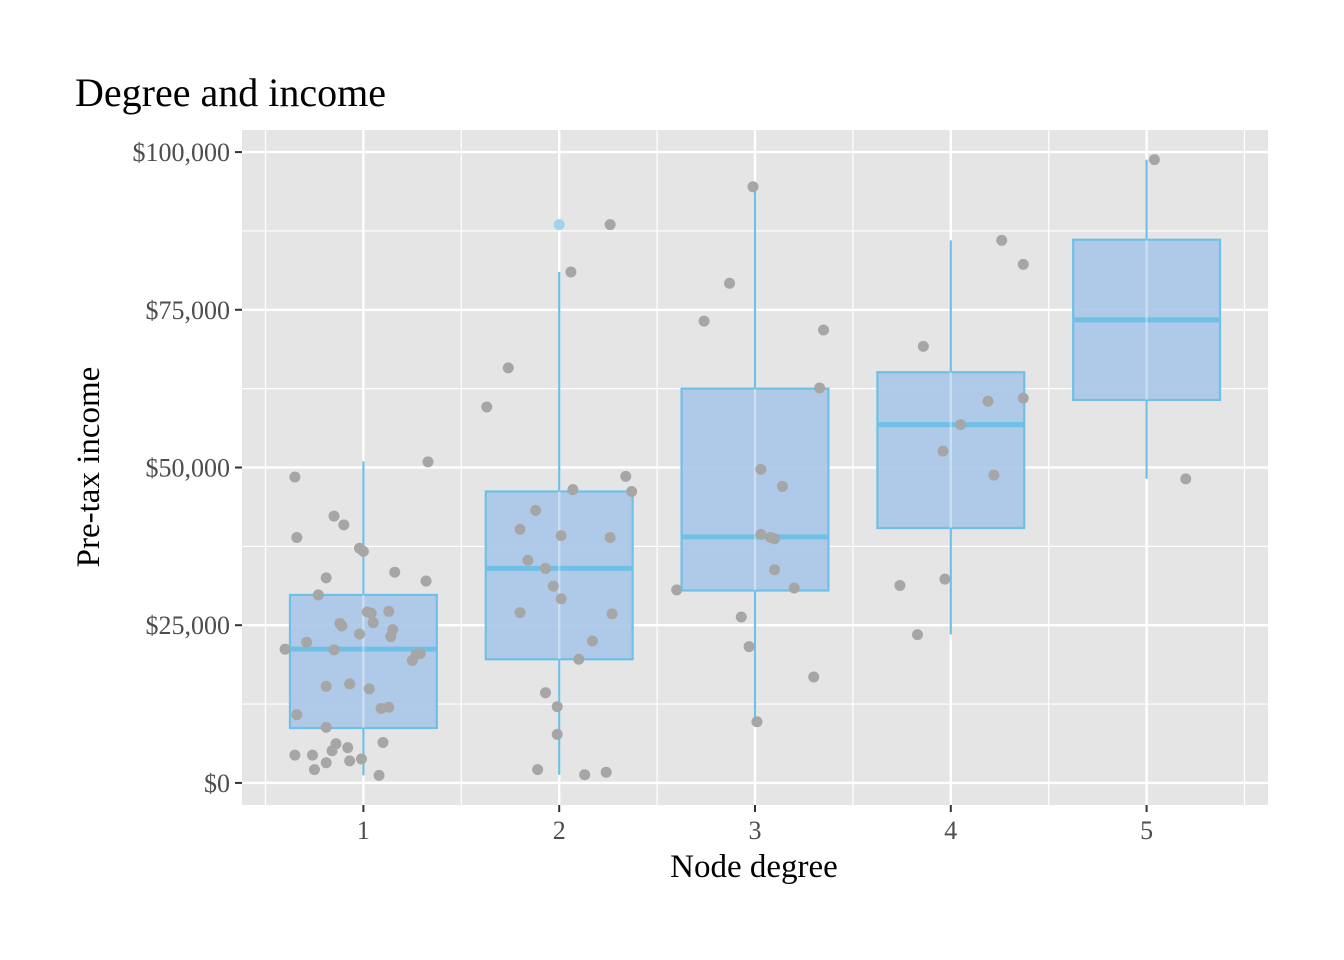  What do you see at coordinates (188, 625) in the screenshot?
I see `y-tick-label: $25,000` at bounding box center [188, 625].